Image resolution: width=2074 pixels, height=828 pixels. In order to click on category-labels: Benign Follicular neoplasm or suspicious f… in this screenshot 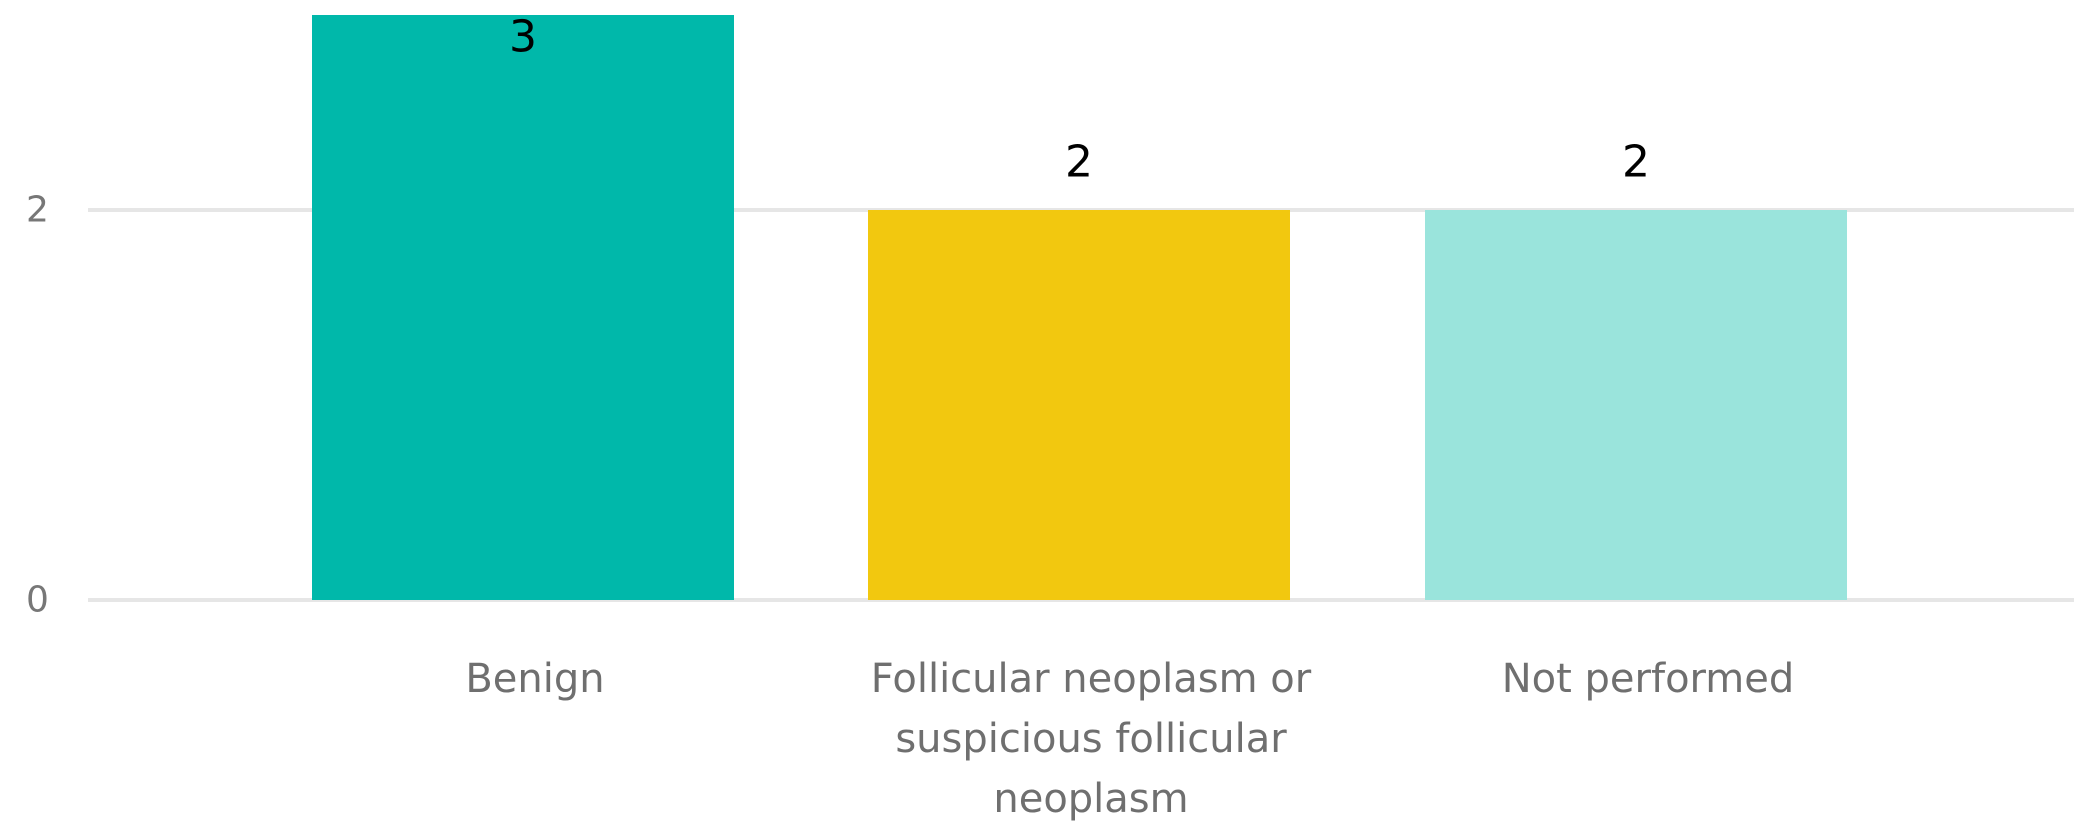, I will do `click(1129, 739)`.